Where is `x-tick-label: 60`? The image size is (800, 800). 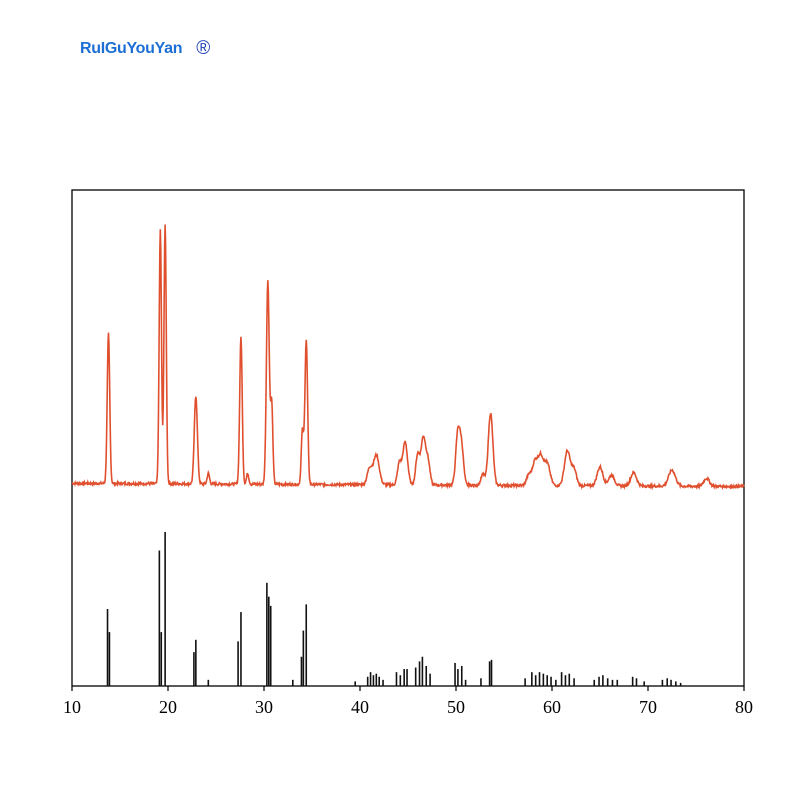 x-tick-label: 60 is located at coordinates (552, 707).